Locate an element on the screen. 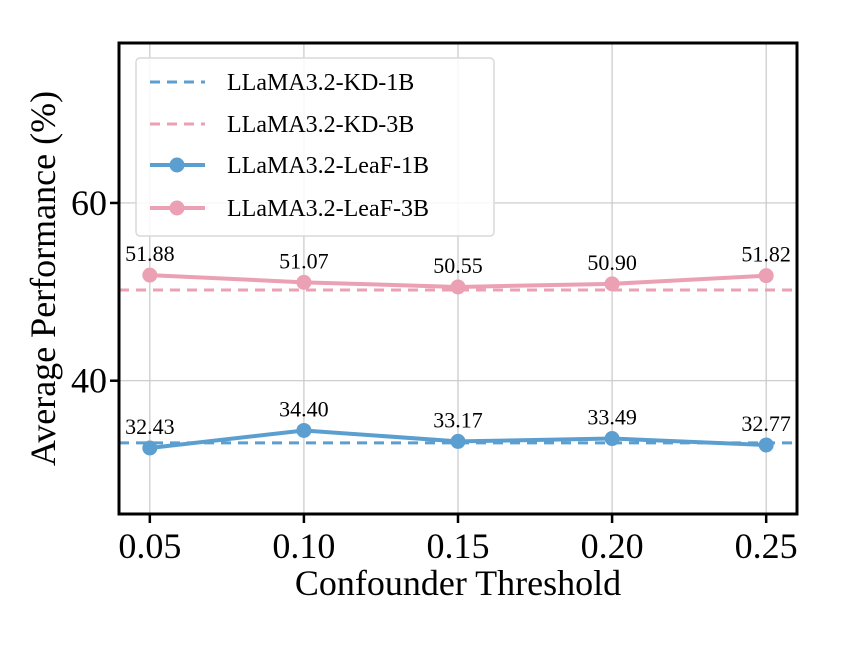  y-tick-label: 40 is located at coordinates (89, 381).